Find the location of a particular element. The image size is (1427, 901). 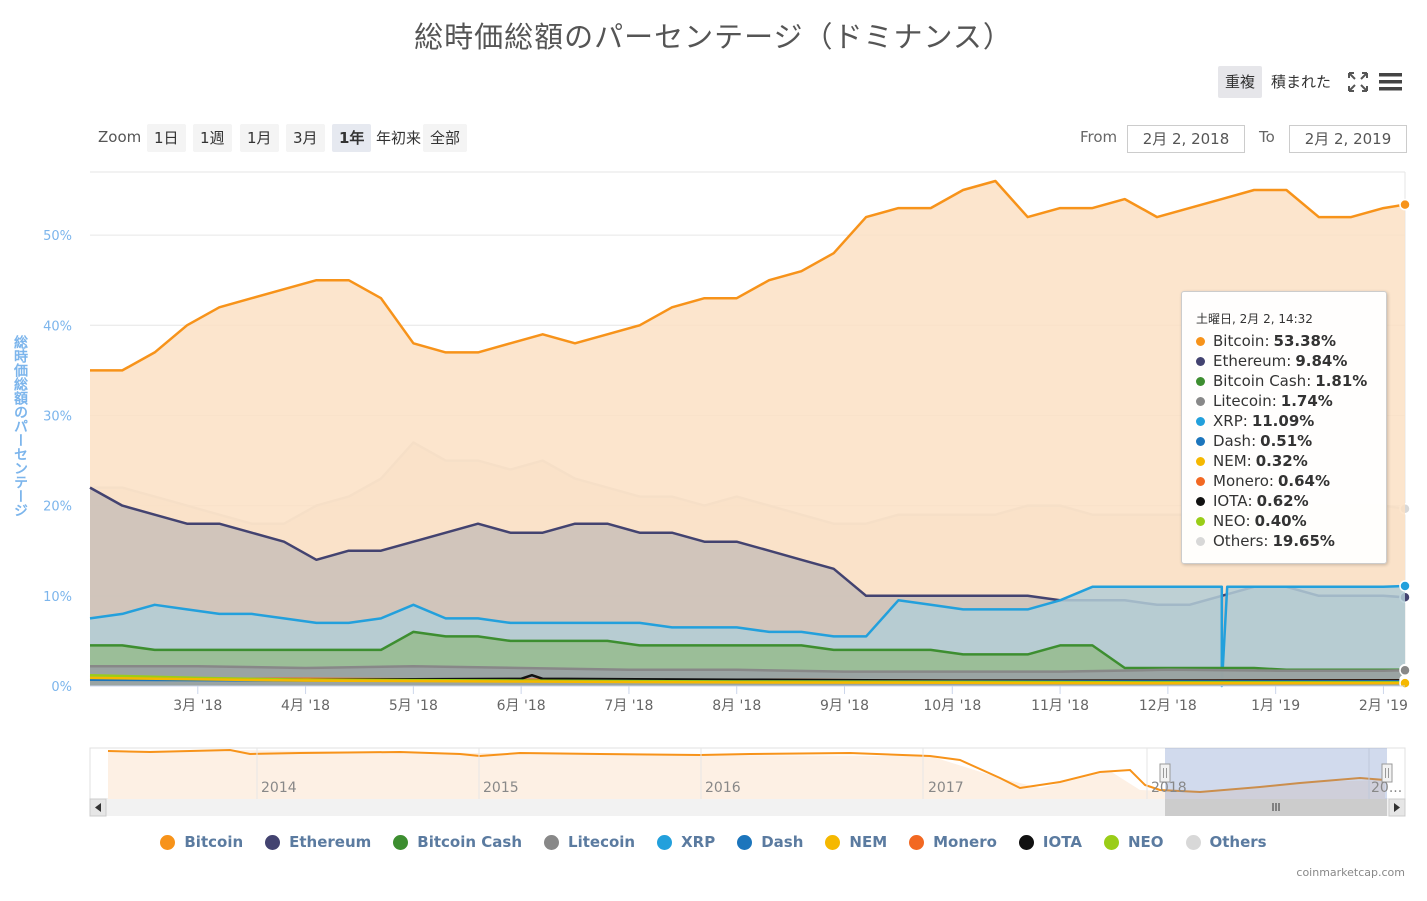

legend-item: XRP is located at coordinates (686, 842).